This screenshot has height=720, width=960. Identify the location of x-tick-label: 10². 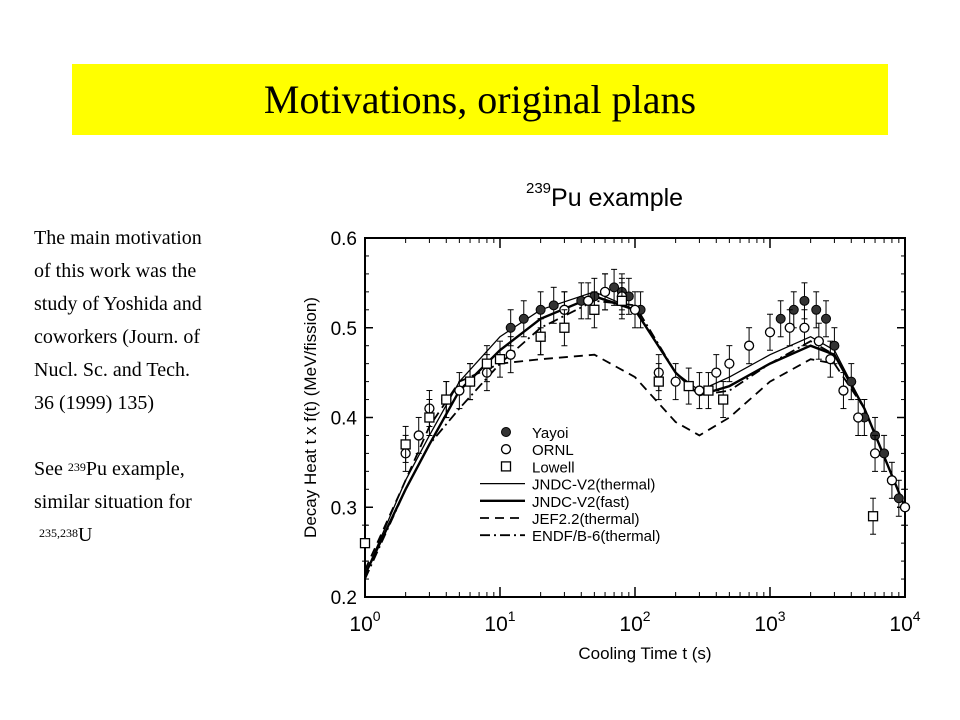
(634, 622).